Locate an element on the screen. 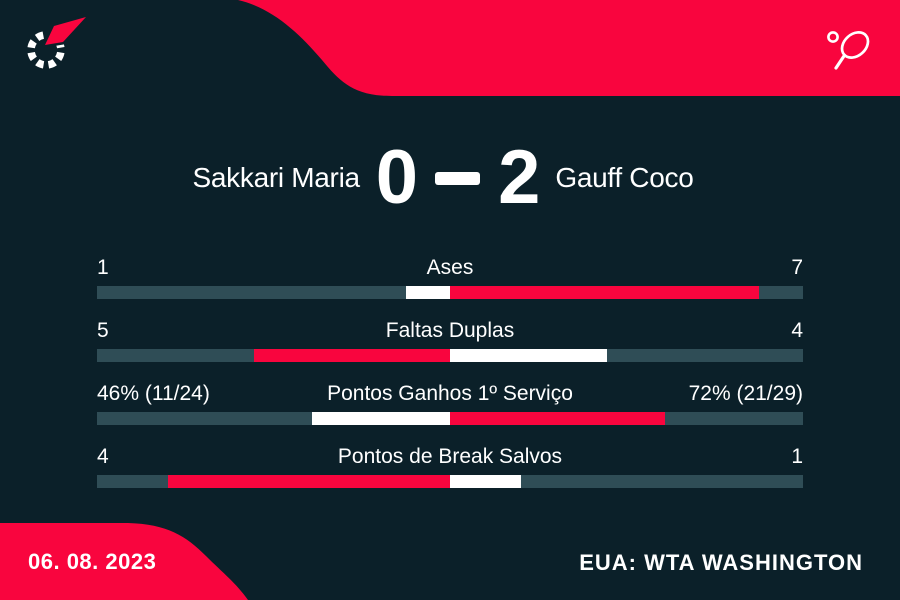  stat-value-right: 7 is located at coordinates (797, 267).